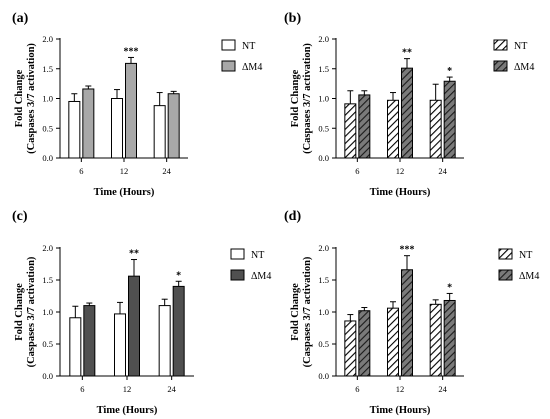  I want to click on panel-label: (d), so click(292, 216).